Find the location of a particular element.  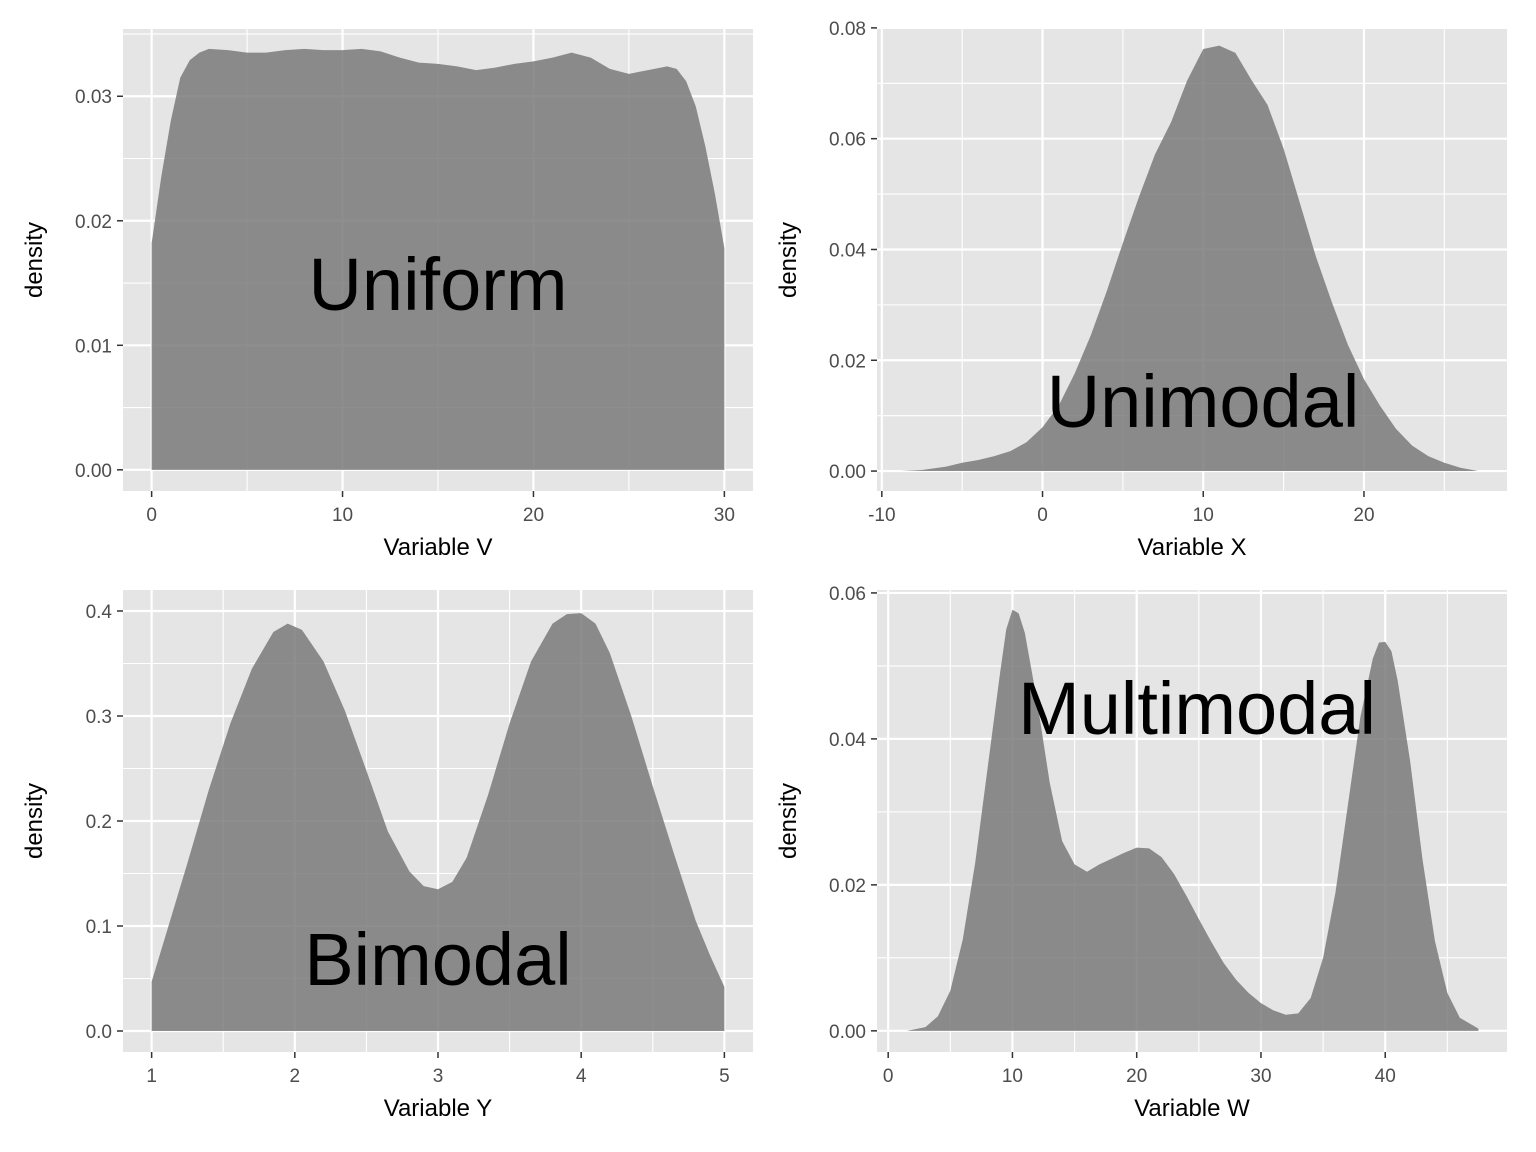

chart-2-y-axis-title: density is located at coordinates (34, 821).